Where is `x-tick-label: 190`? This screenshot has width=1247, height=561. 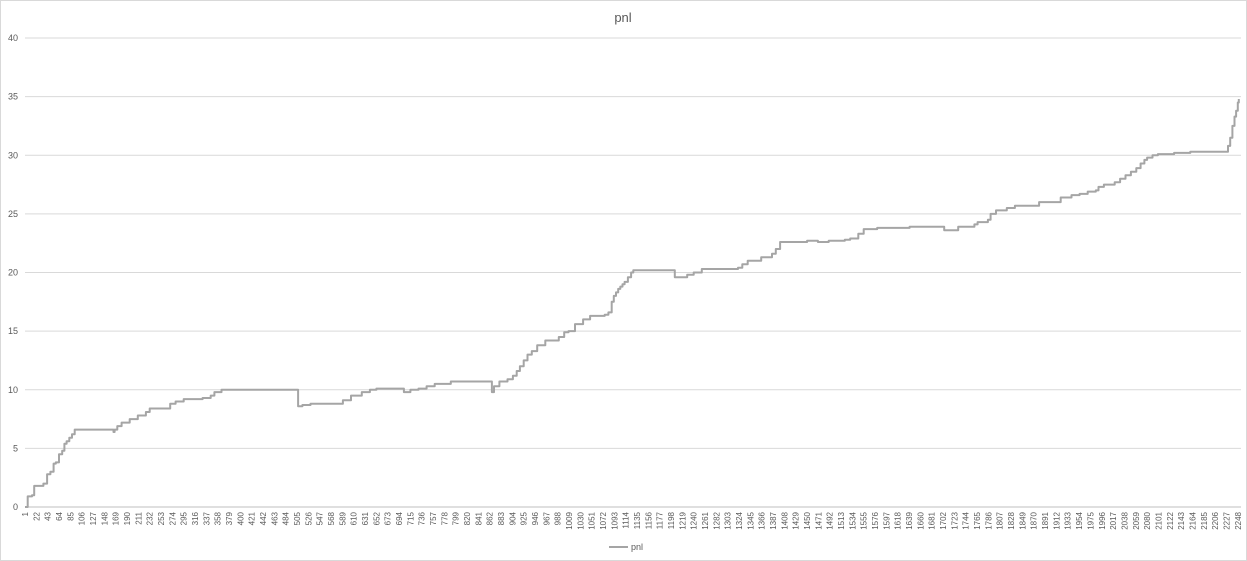 x-tick-label: 190 is located at coordinates (127, 518).